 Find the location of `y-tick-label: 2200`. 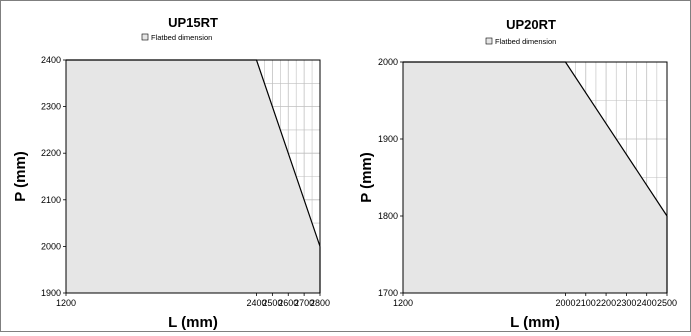

y-tick-label: 2200 is located at coordinates (51, 153).